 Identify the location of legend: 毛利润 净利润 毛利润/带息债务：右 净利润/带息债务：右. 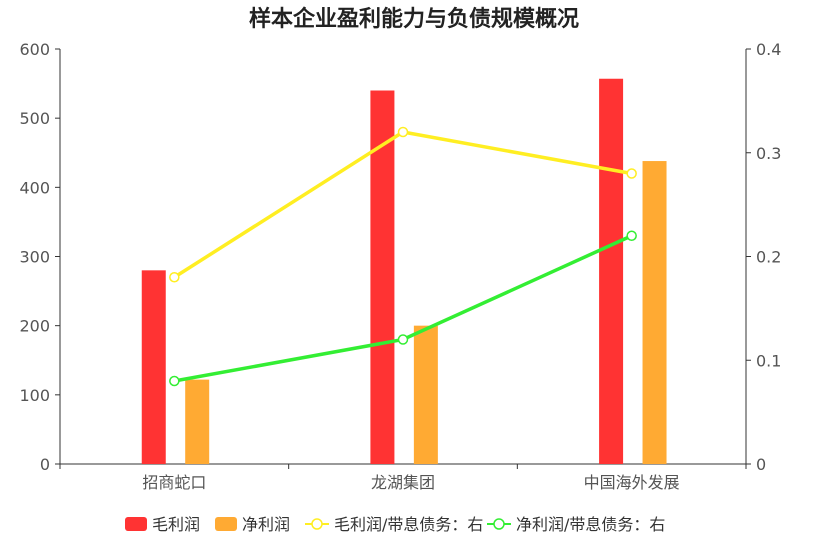
(395, 524).